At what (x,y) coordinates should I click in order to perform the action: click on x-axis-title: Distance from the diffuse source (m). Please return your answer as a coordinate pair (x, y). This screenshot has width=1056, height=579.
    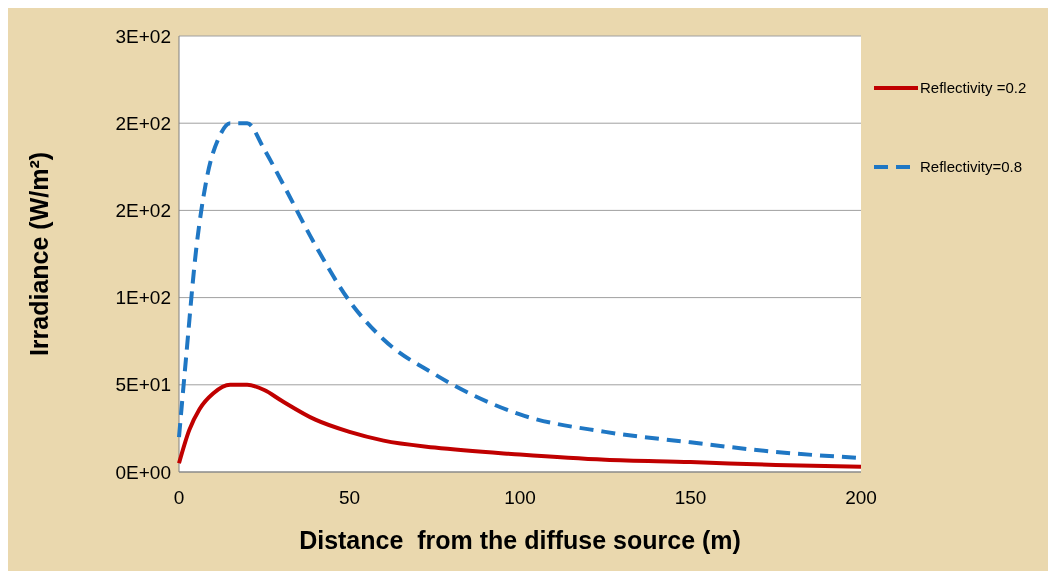
    Looking at the image, I should click on (520, 540).